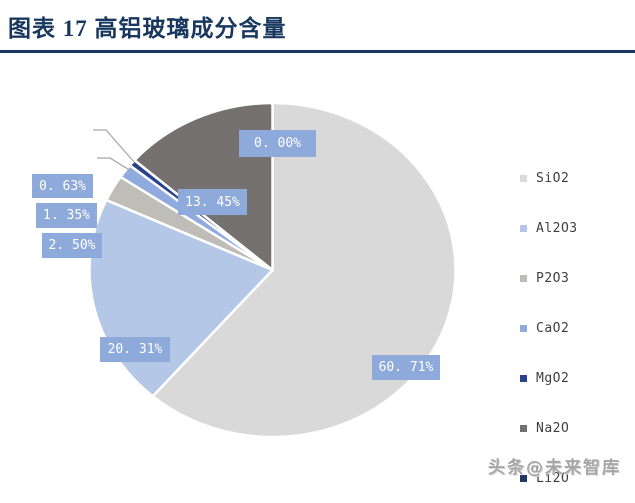 Image resolution: width=635 pixels, height=503 pixels. What do you see at coordinates (553, 178) in the screenshot?
I see `legend-label-sio2: SiO2` at bounding box center [553, 178].